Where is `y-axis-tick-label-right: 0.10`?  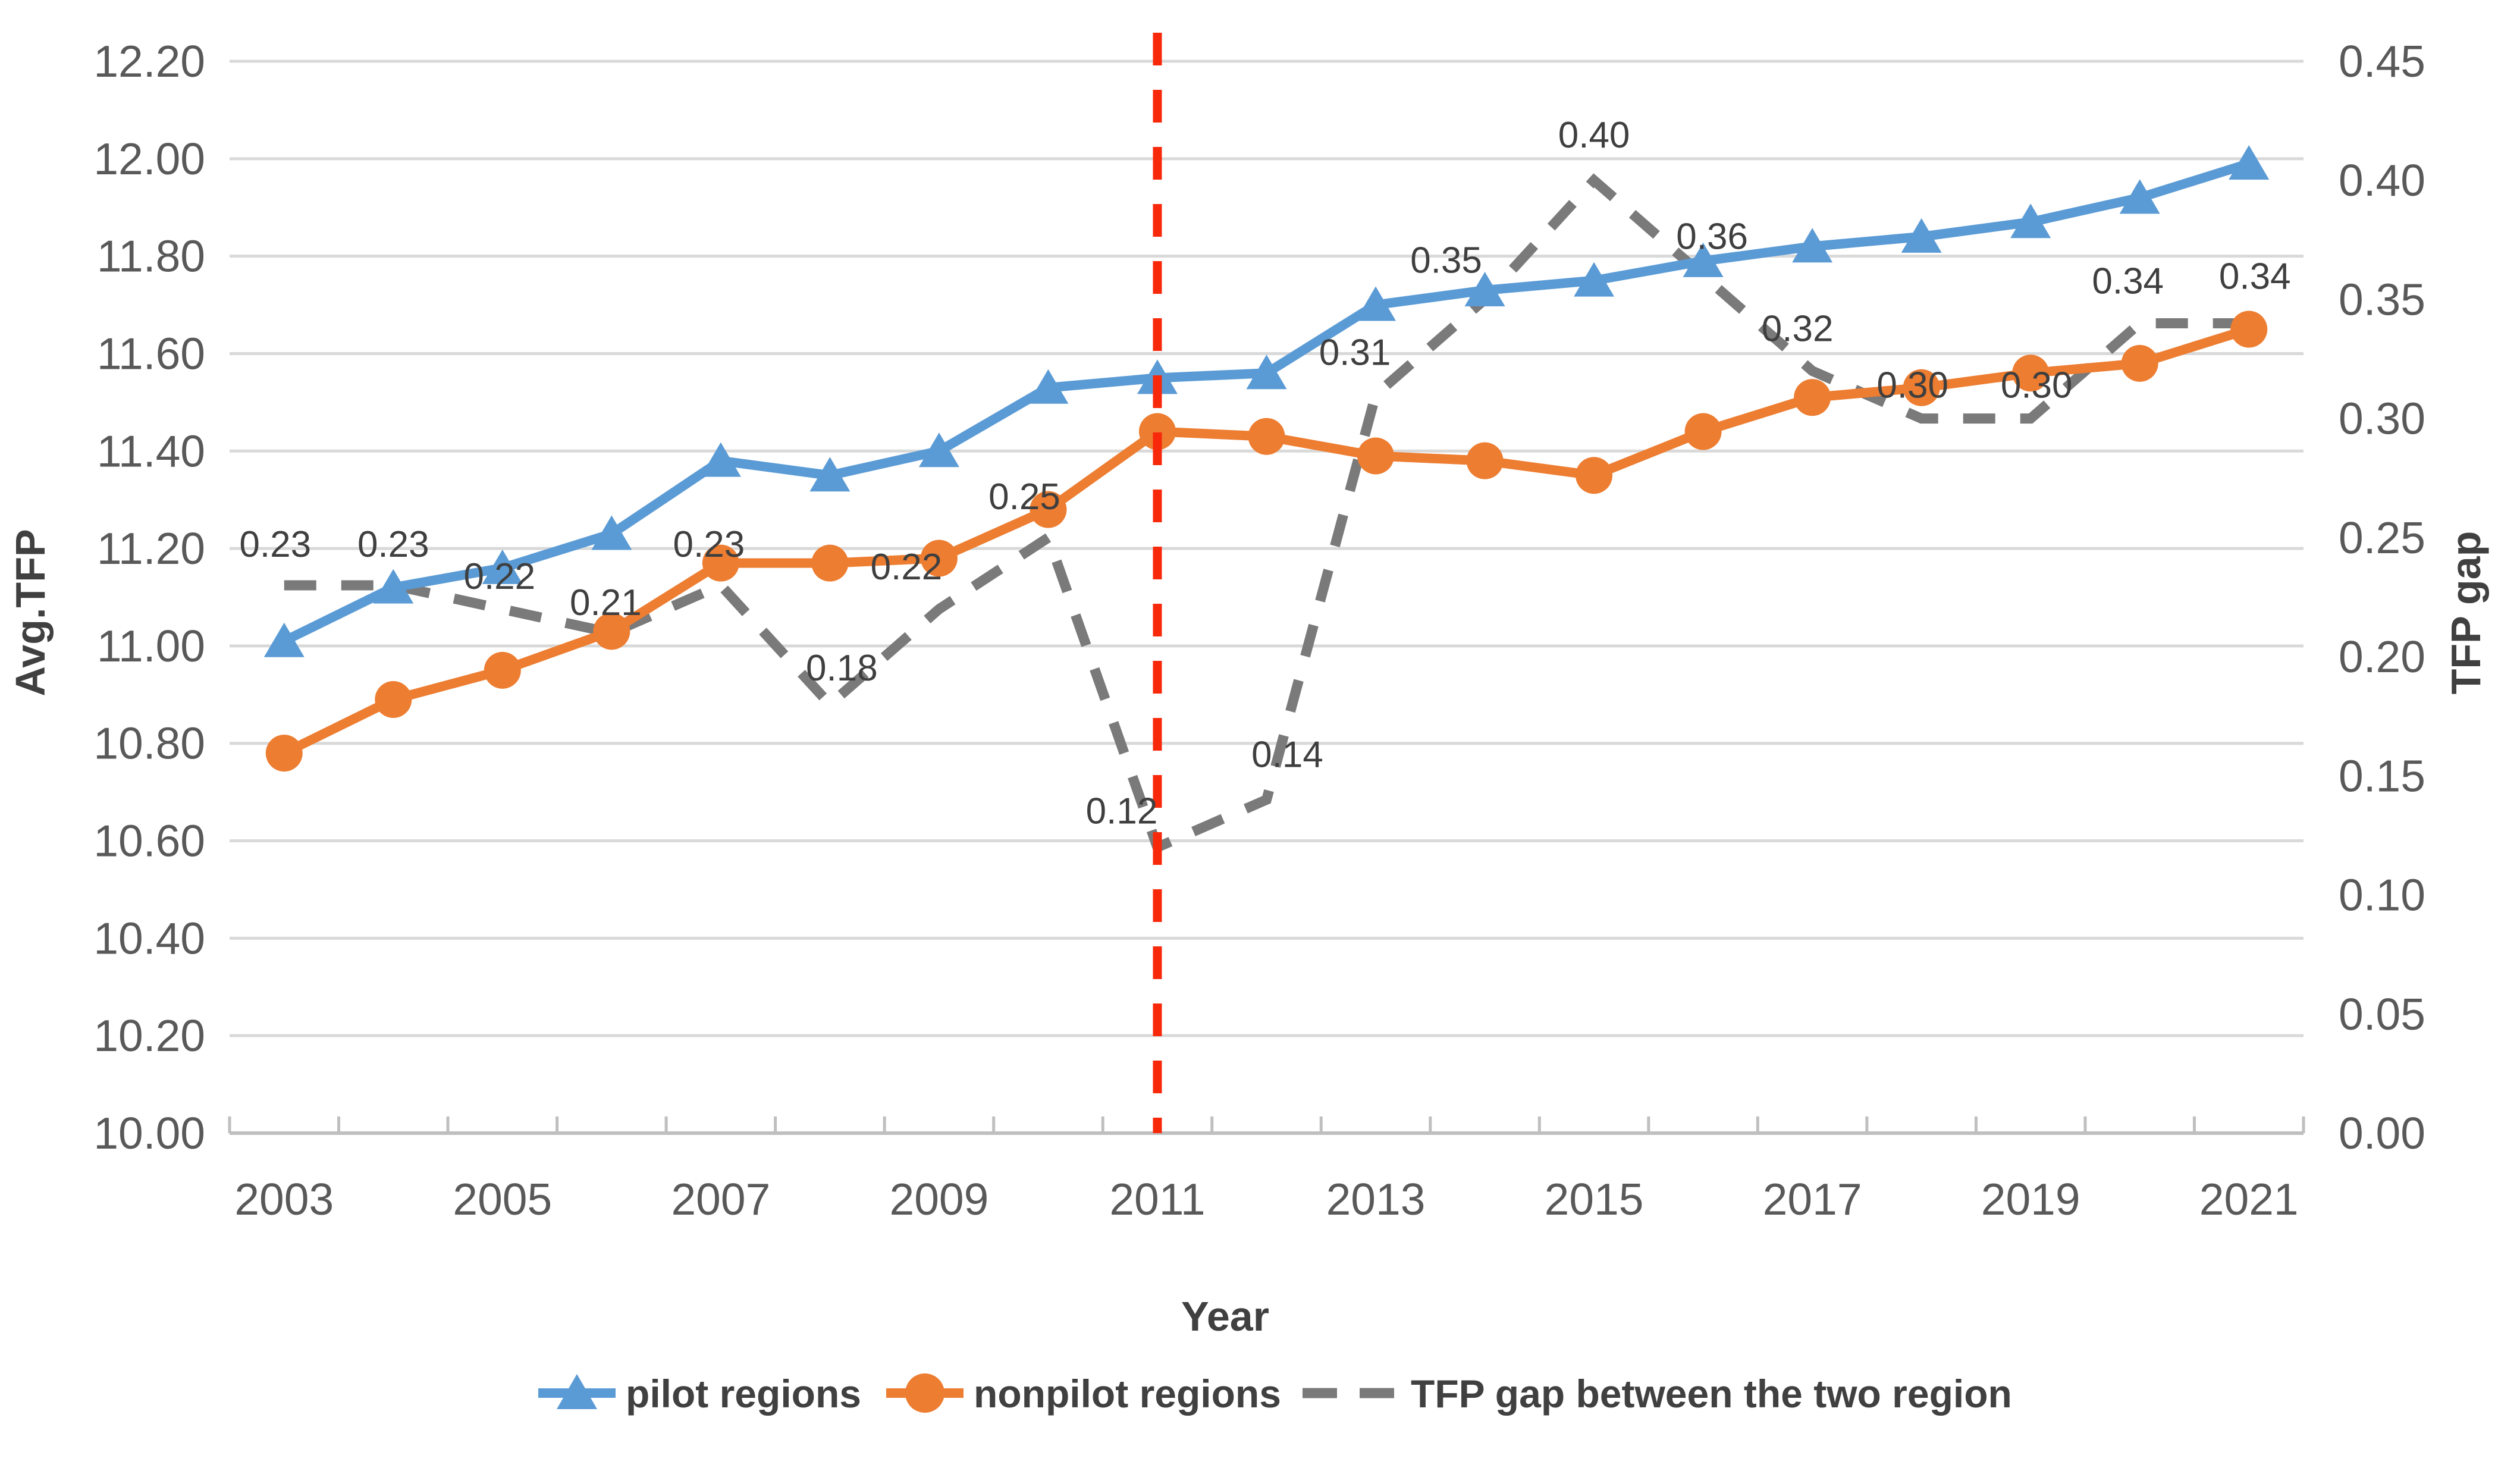 y-axis-tick-label-right: 0.10 is located at coordinates (2382, 895).